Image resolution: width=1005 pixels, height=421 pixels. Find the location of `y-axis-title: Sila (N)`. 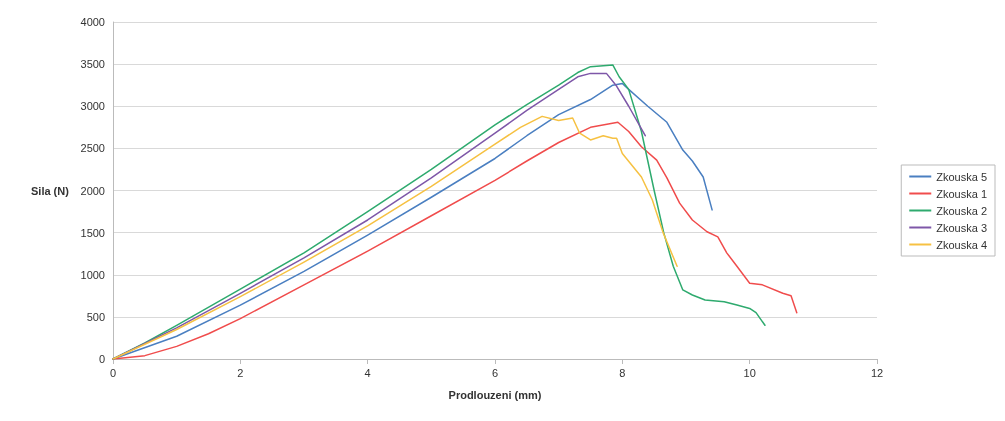

y-axis-title: Sila (N) is located at coordinates (50, 190).